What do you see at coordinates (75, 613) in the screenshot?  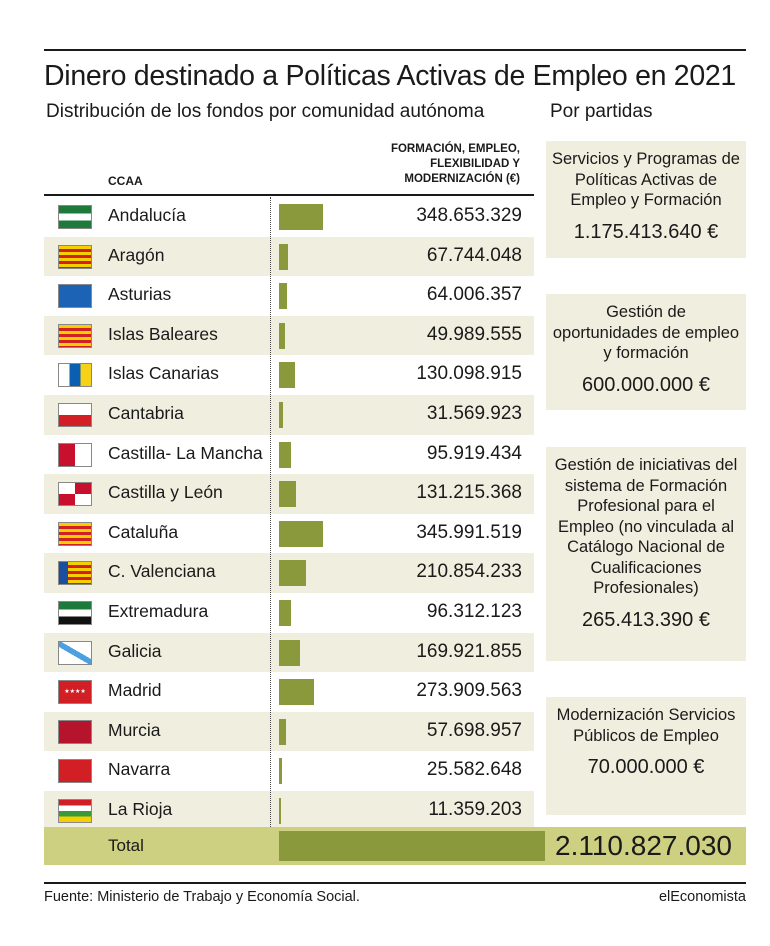 I see `flag-extremadura` at bounding box center [75, 613].